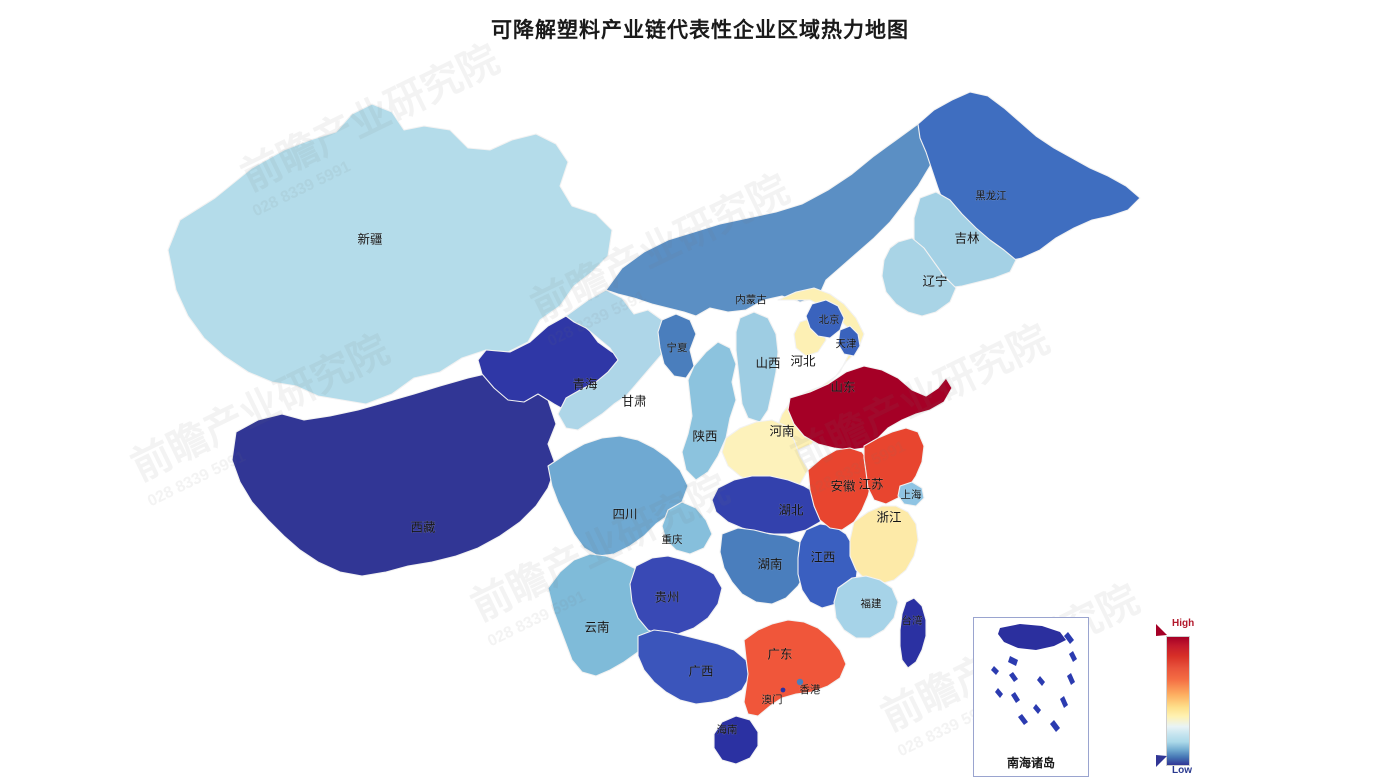 The width and height of the screenshot is (1400, 782). What do you see at coordinates (843, 485) in the screenshot?
I see `province-label-anhui: 安徽` at bounding box center [843, 485].